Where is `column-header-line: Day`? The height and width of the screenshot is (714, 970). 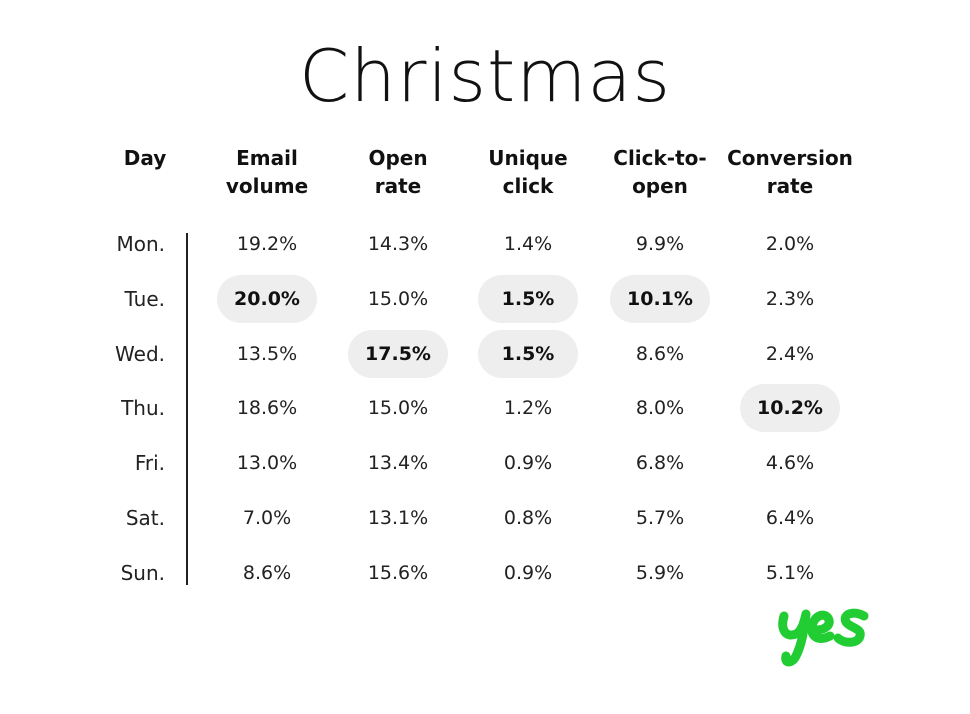 column-header-line: Day is located at coordinates (145, 158).